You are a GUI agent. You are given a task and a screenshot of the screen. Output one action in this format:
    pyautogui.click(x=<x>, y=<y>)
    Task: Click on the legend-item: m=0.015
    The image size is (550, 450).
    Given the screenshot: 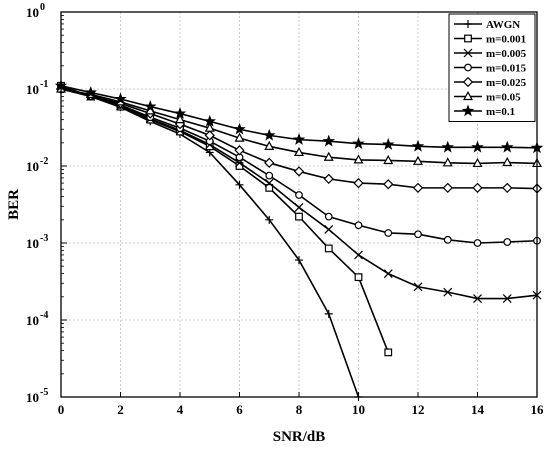 What is the action you would take?
    pyautogui.click(x=490, y=69)
    